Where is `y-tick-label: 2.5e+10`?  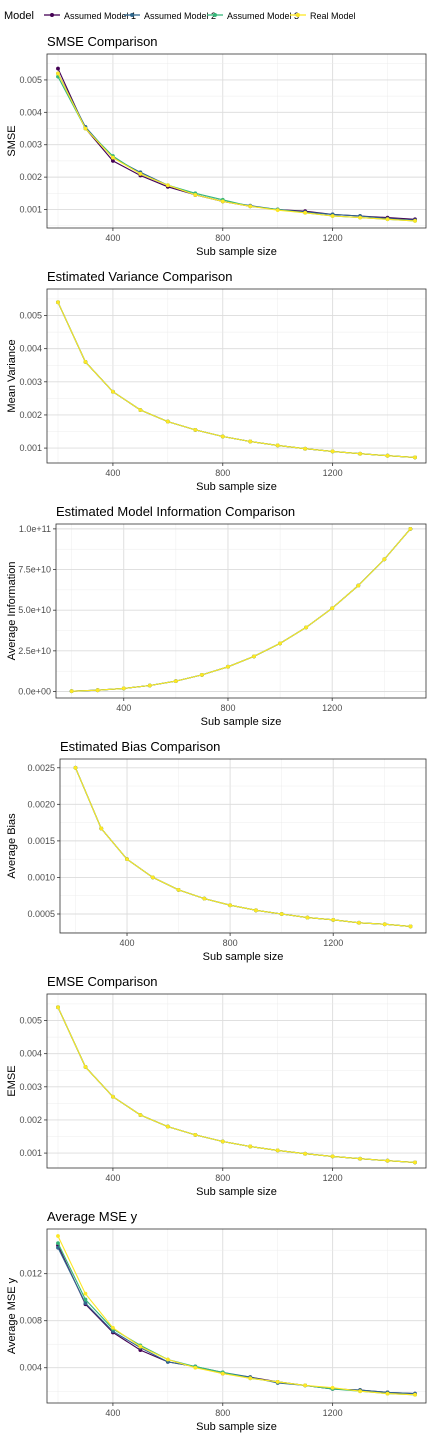
y-tick-label: 2.5e+10 is located at coordinates (34, 651).